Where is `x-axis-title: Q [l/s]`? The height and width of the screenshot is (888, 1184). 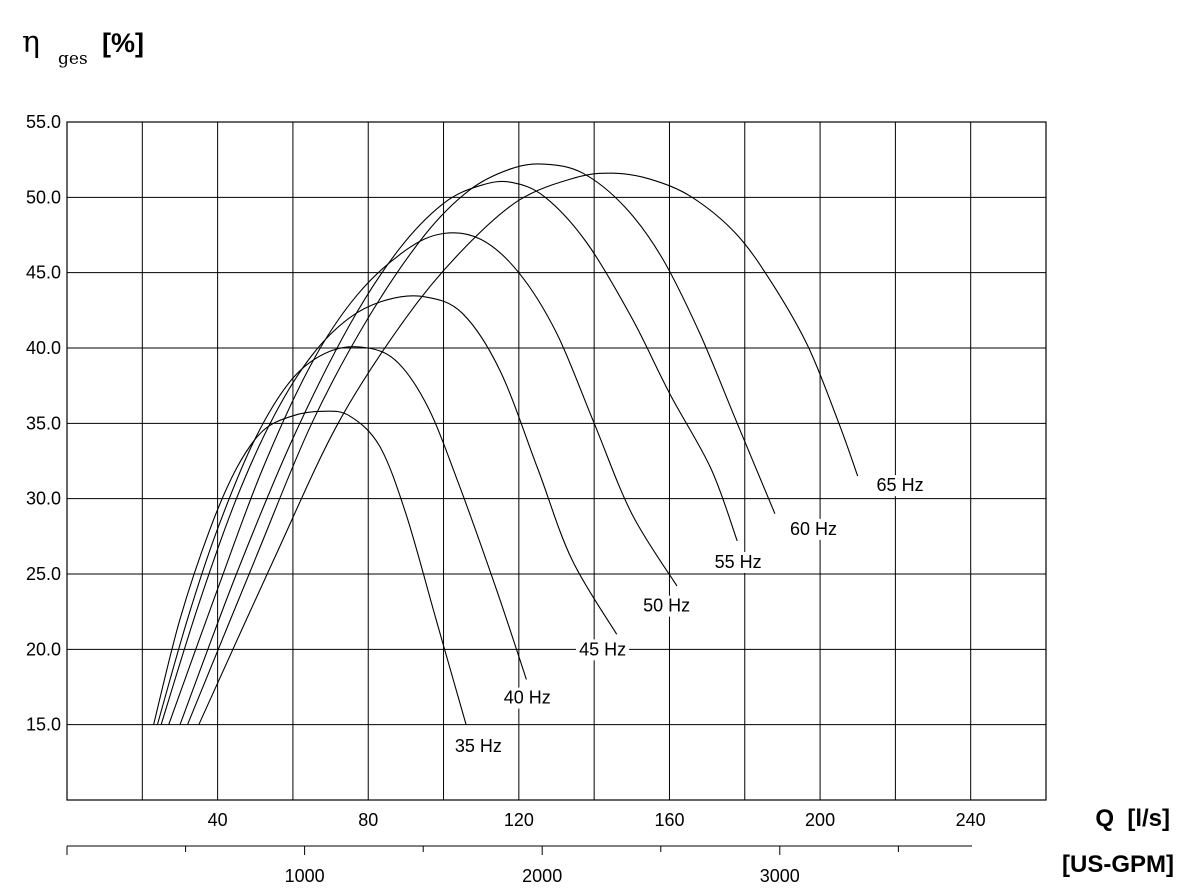 x-axis-title: Q [l/s] is located at coordinates (1132, 818).